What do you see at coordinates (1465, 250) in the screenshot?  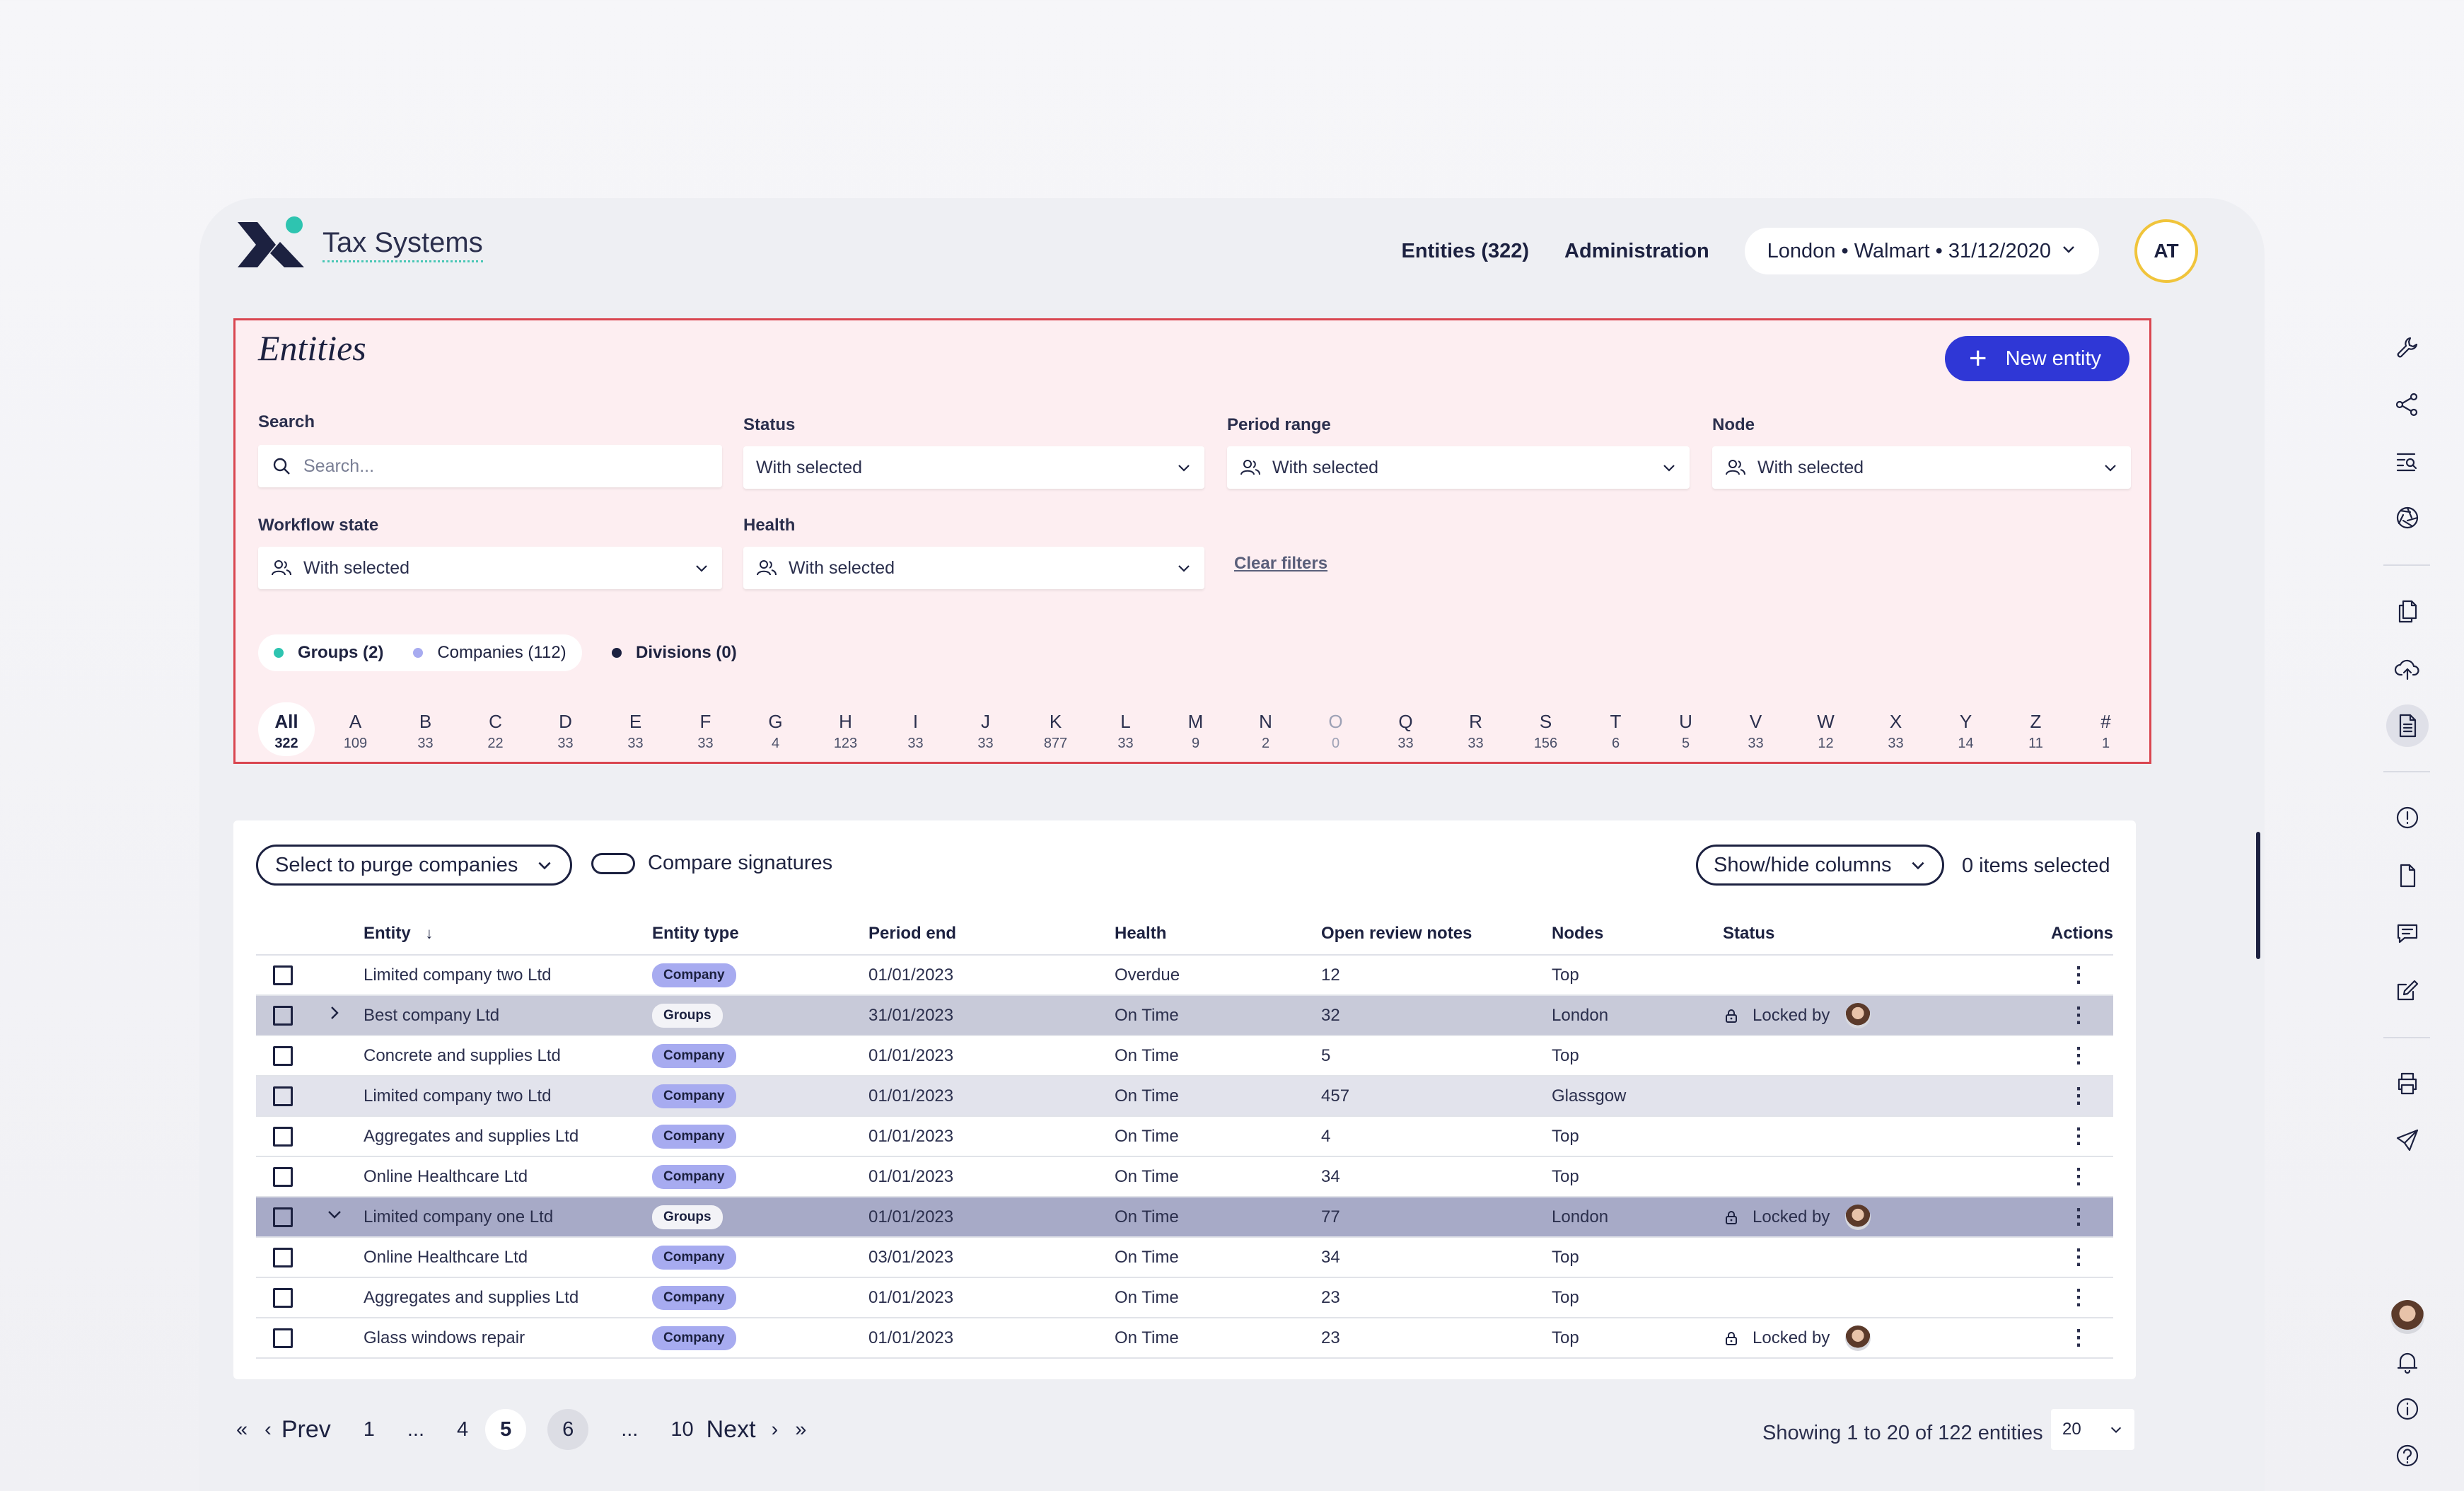 I see `nav-entities: Entities (322)` at bounding box center [1465, 250].